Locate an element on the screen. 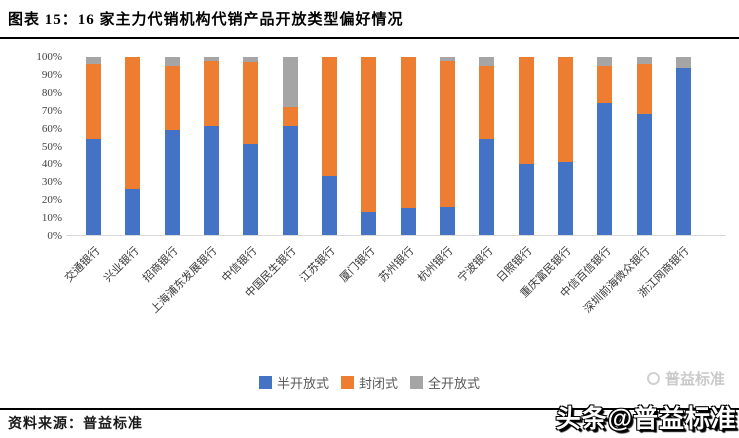 This screenshot has width=739, height=438. y-tick-label: 10% is located at coordinates (51, 218).